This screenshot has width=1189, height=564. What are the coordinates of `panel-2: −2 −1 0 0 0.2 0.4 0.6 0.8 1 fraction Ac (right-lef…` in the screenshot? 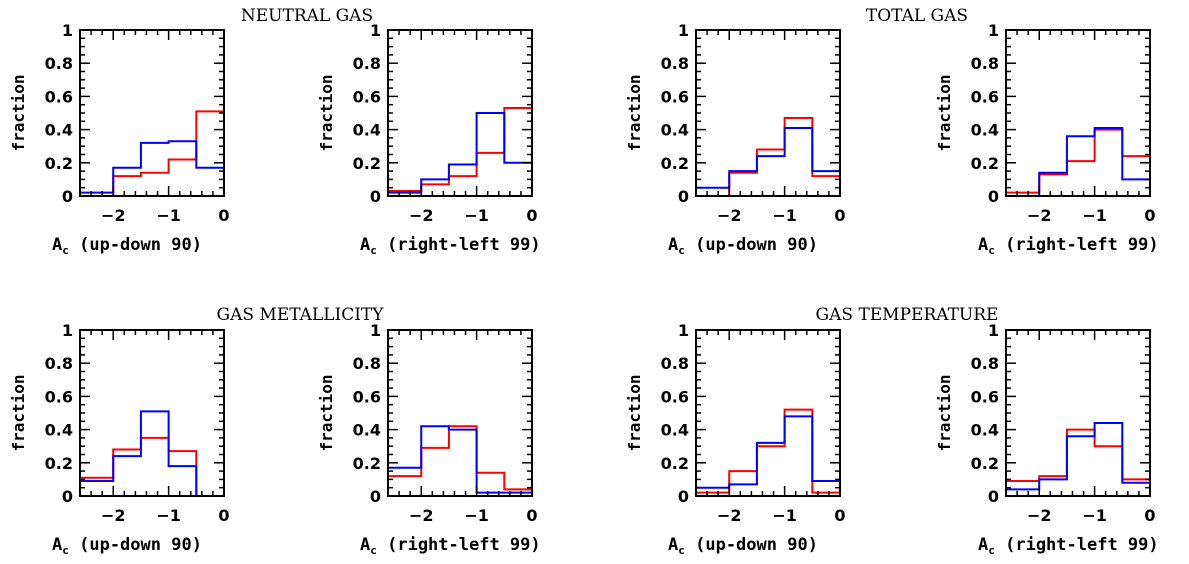 It's located at (429, 139).